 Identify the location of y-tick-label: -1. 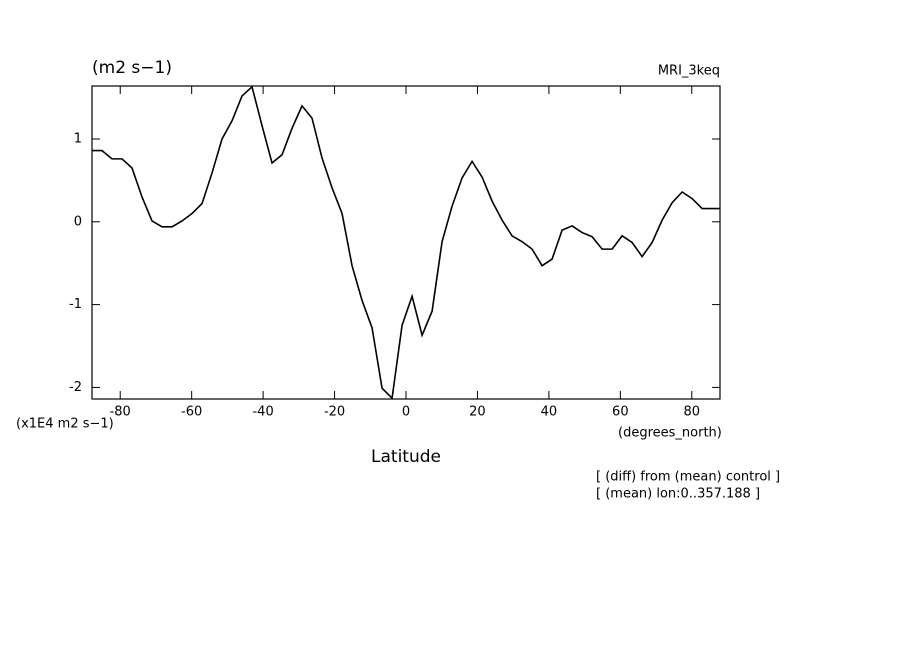
(75, 304).